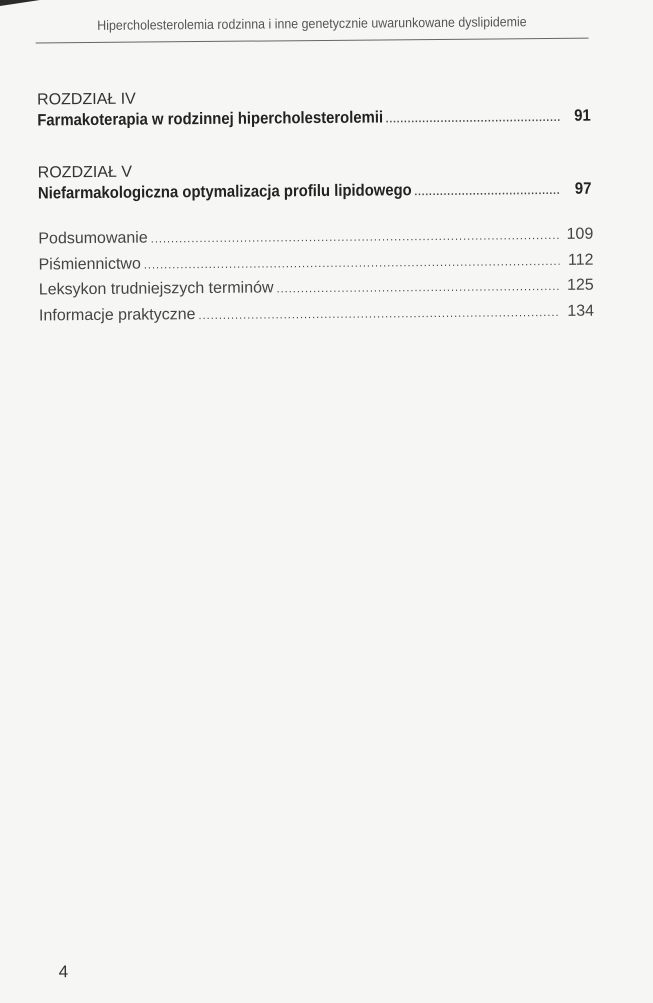 Image resolution: width=653 pixels, height=1003 pixels. I want to click on chapter-label: ROZDZIAŁ IV, so click(86, 99).